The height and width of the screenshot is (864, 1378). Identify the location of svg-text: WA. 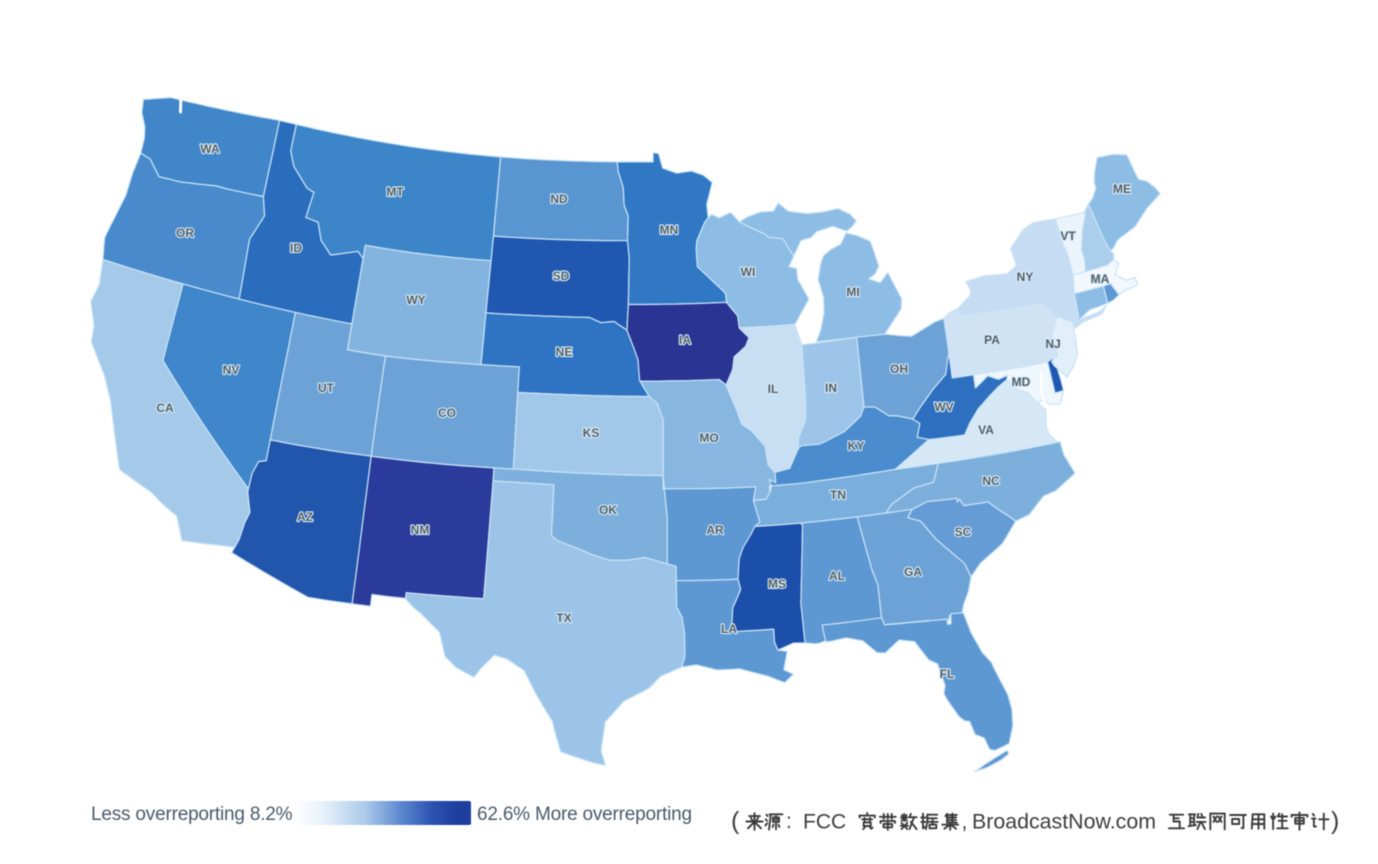
(210, 149).